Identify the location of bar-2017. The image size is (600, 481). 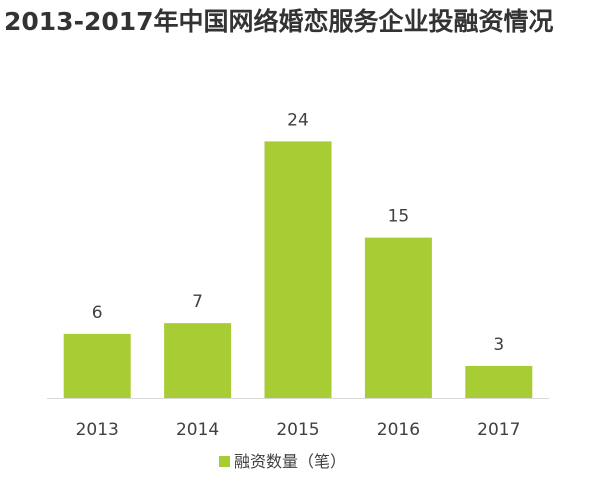
(499, 381).